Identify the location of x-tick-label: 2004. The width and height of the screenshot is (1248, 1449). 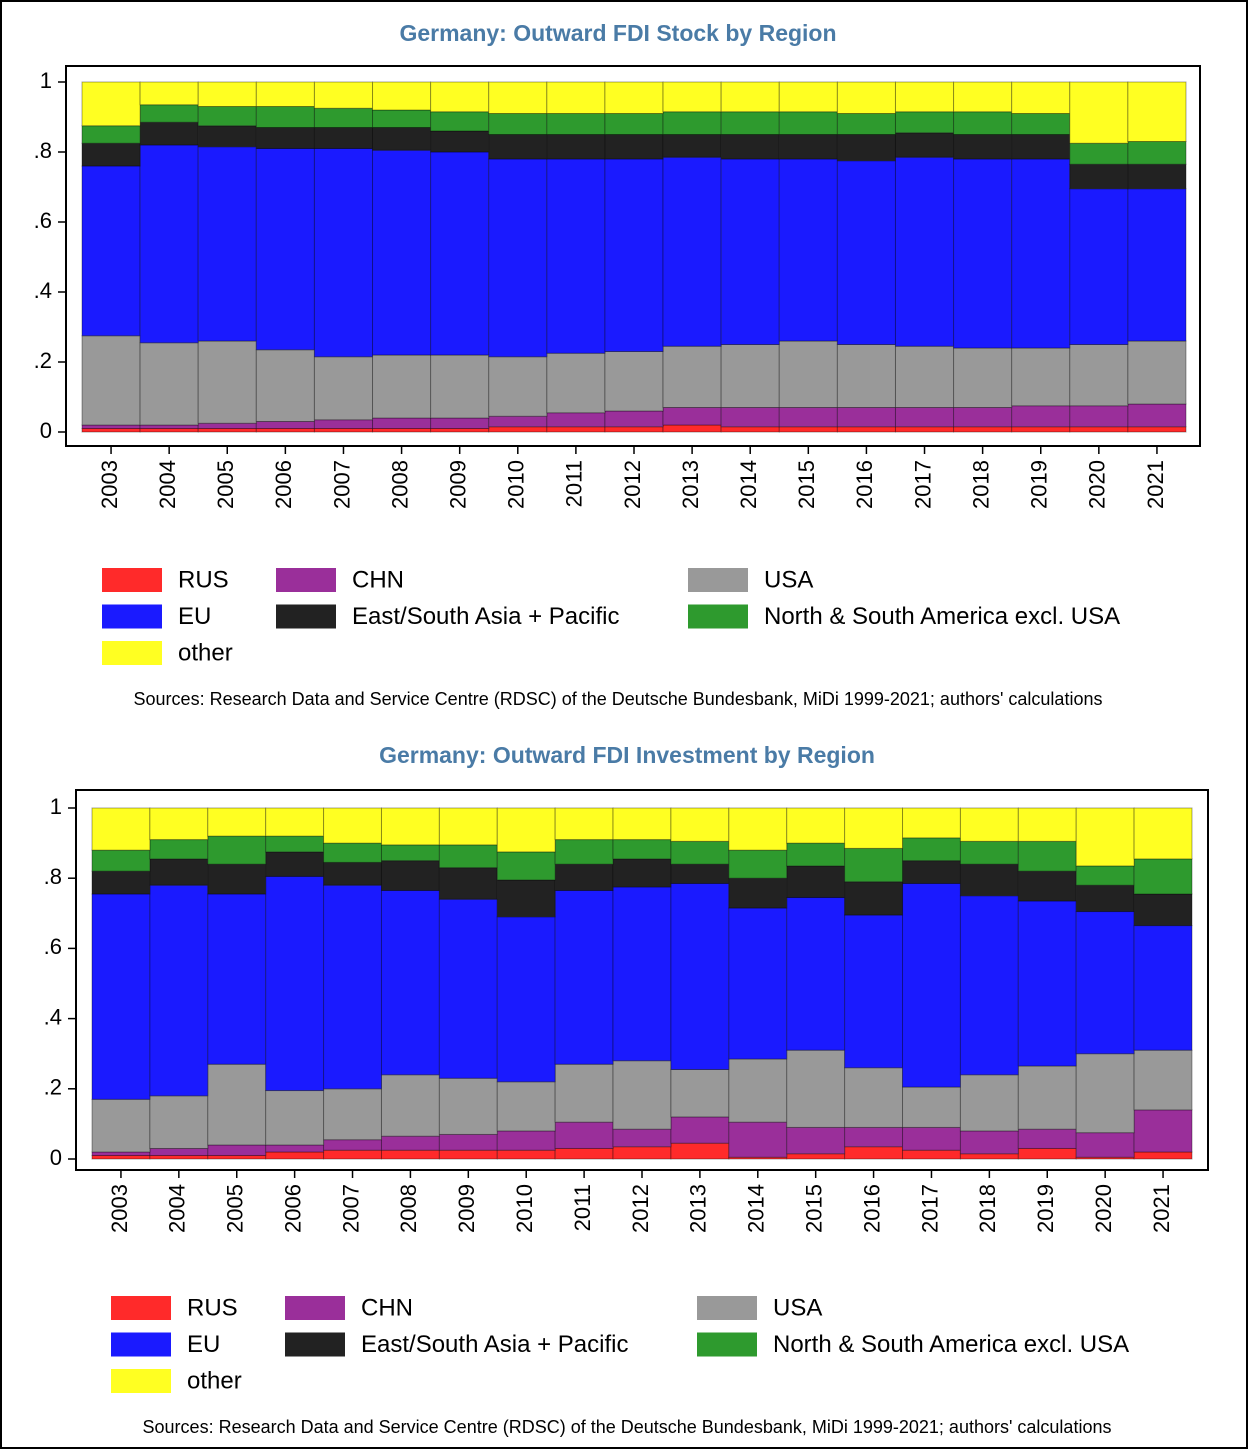
(177, 1208).